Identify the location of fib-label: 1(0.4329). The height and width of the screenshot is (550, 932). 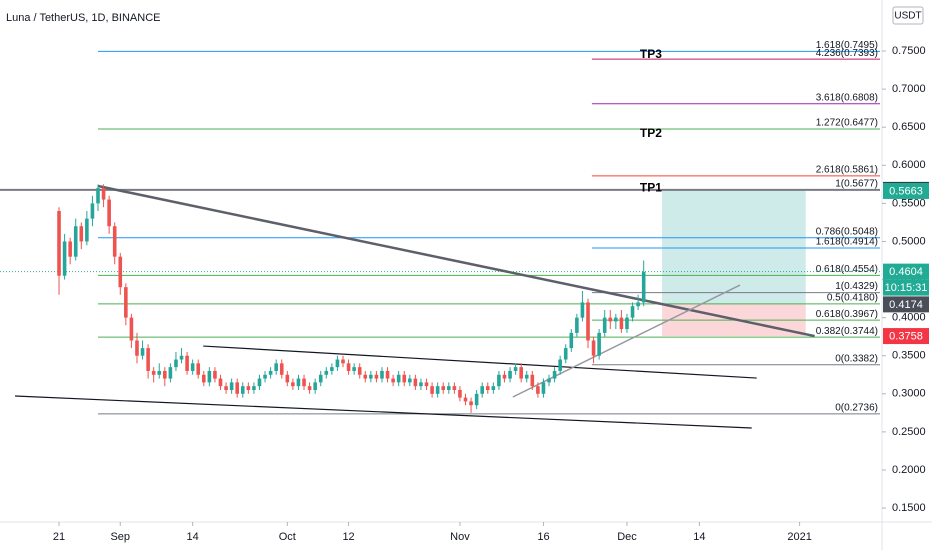
(856, 286).